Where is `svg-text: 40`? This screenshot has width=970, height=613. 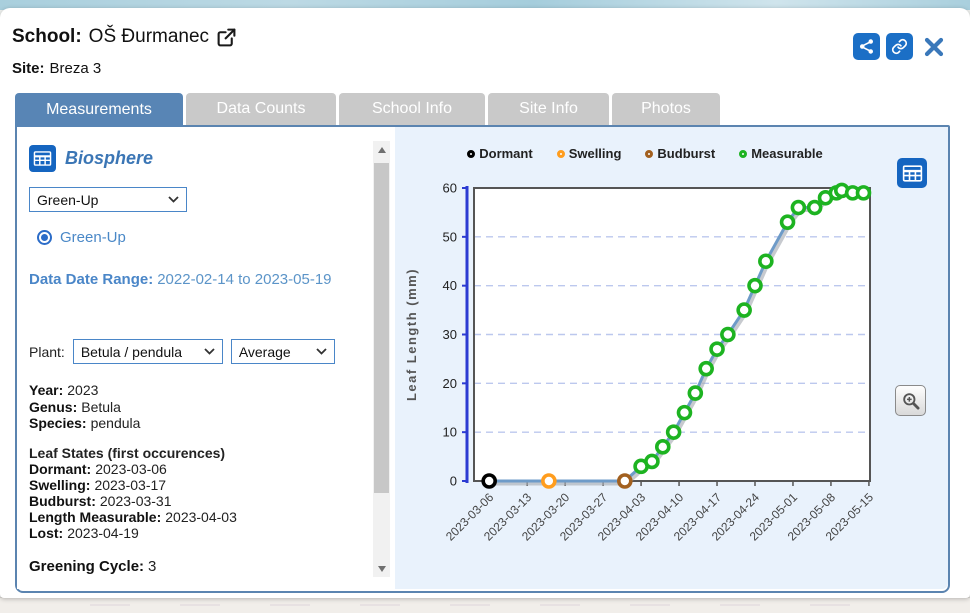
svg-text: 40 is located at coordinates (450, 285).